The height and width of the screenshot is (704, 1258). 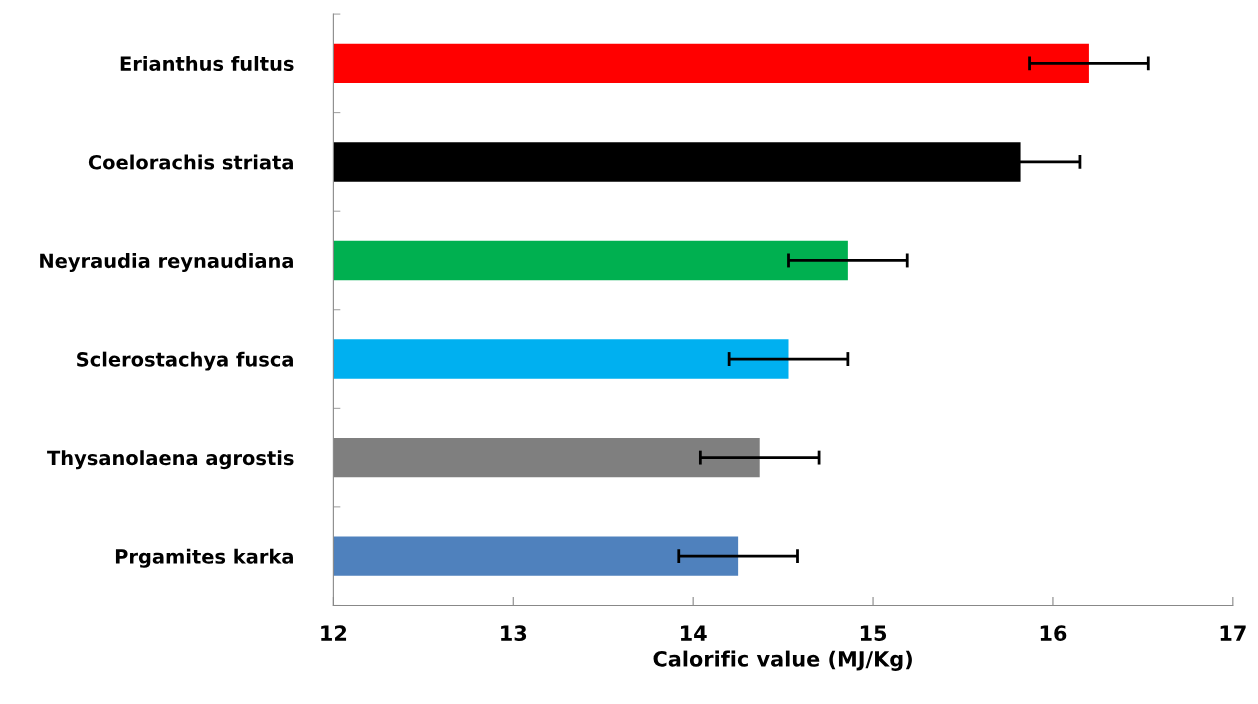 What do you see at coordinates (204, 558) in the screenshot?
I see `y-tick-label: Prgamites karka` at bounding box center [204, 558].